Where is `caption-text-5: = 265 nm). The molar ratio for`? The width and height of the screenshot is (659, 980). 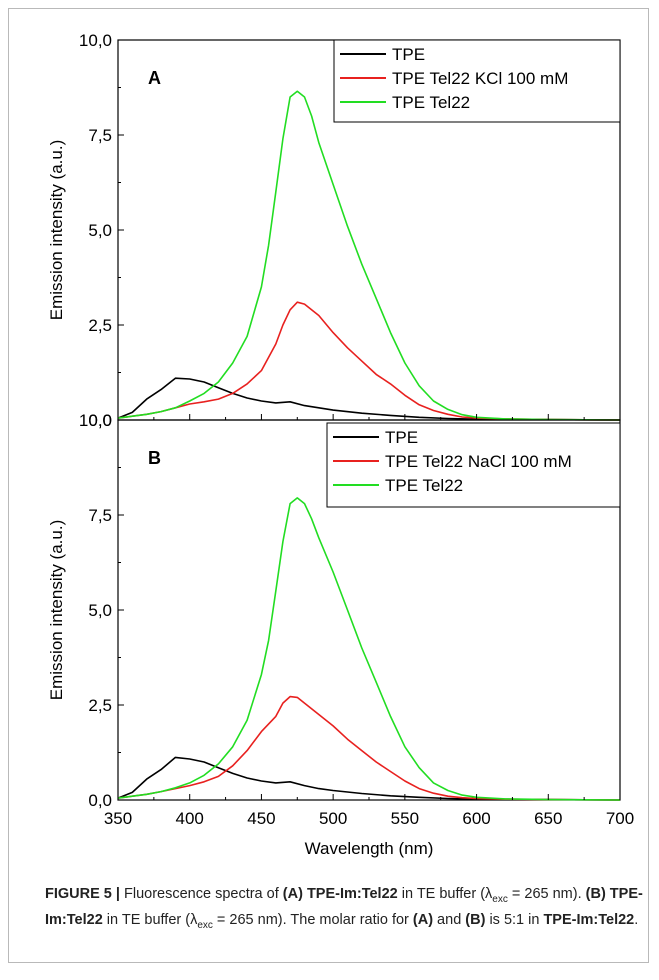 caption-text-5: = 265 nm). The molar ratio for is located at coordinates (312, 919).